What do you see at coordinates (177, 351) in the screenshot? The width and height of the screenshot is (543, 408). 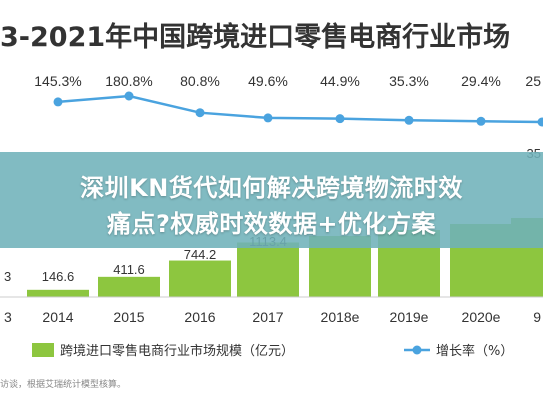 I see `legend-bar-label: 跨境进口零售电商行业市场规模（亿元）` at bounding box center [177, 351].